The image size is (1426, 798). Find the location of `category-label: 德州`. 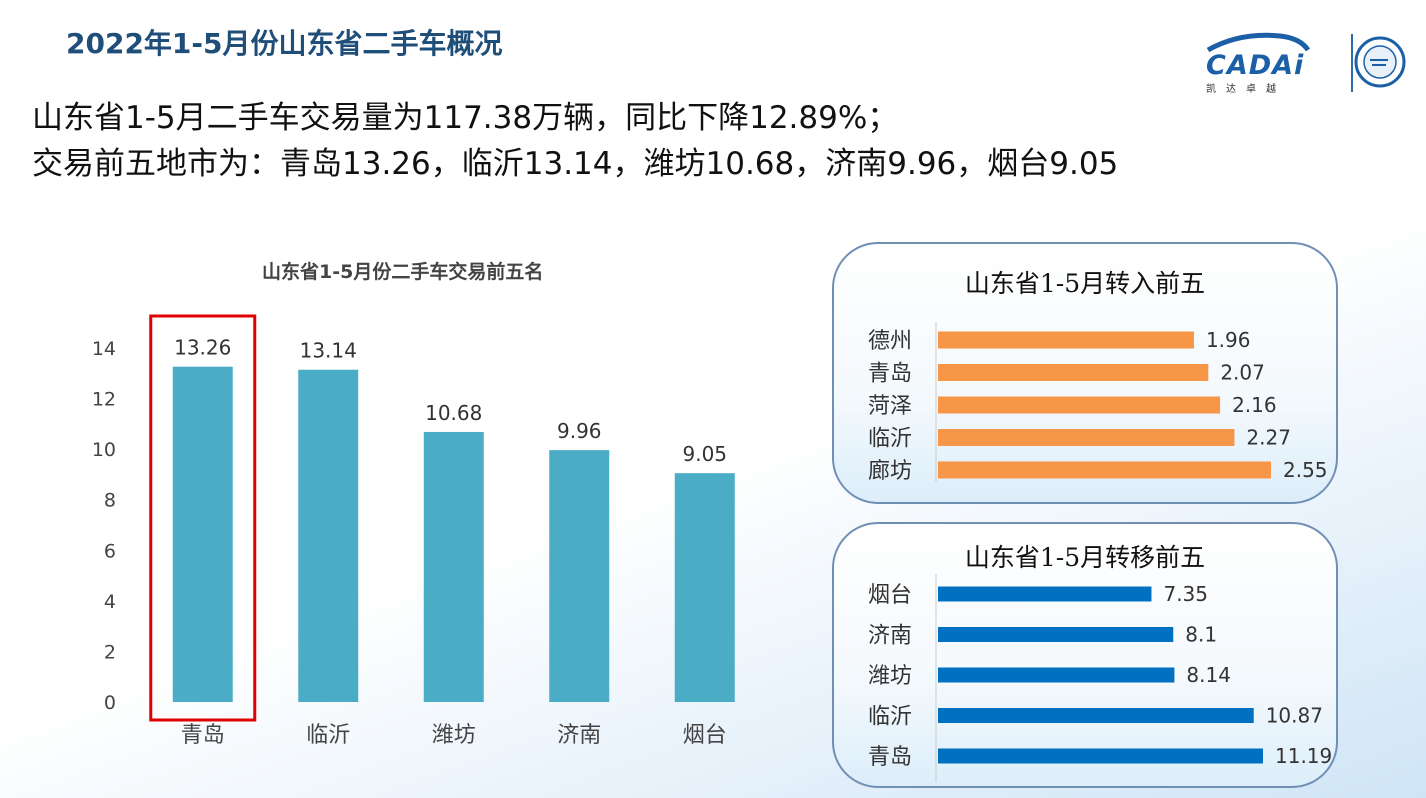

category-label: 德州 is located at coordinates (890, 341).